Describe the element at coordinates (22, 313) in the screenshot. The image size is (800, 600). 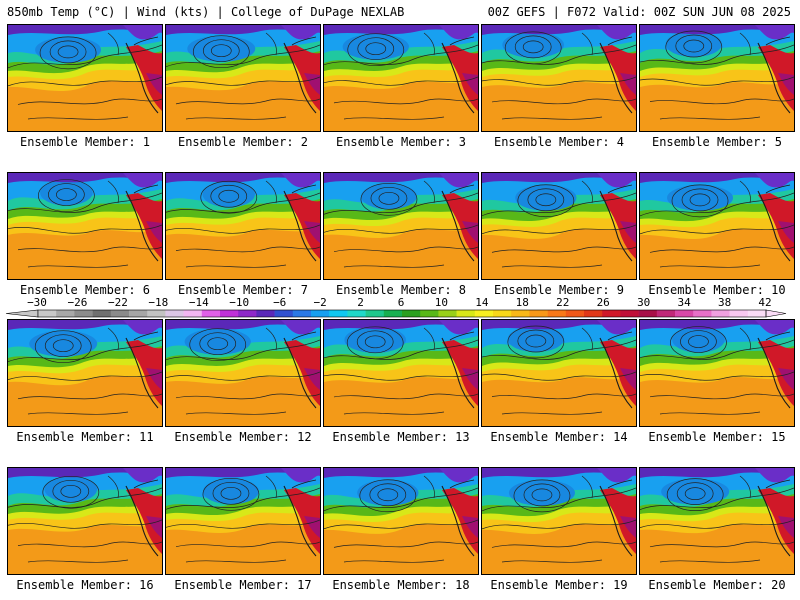
I see `colorbar-left-arrow` at that location.